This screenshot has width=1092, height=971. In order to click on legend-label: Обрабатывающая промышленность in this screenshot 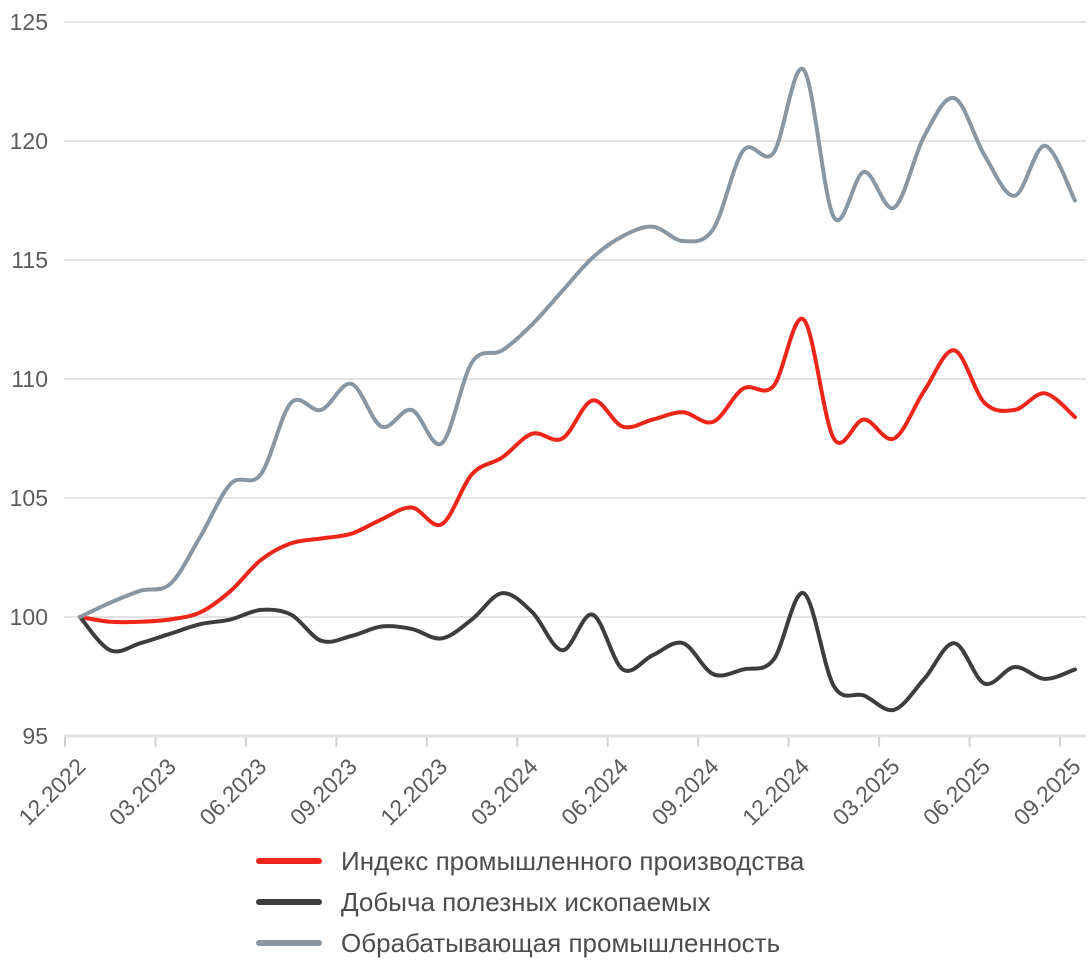, I will do `click(561, 943)`.